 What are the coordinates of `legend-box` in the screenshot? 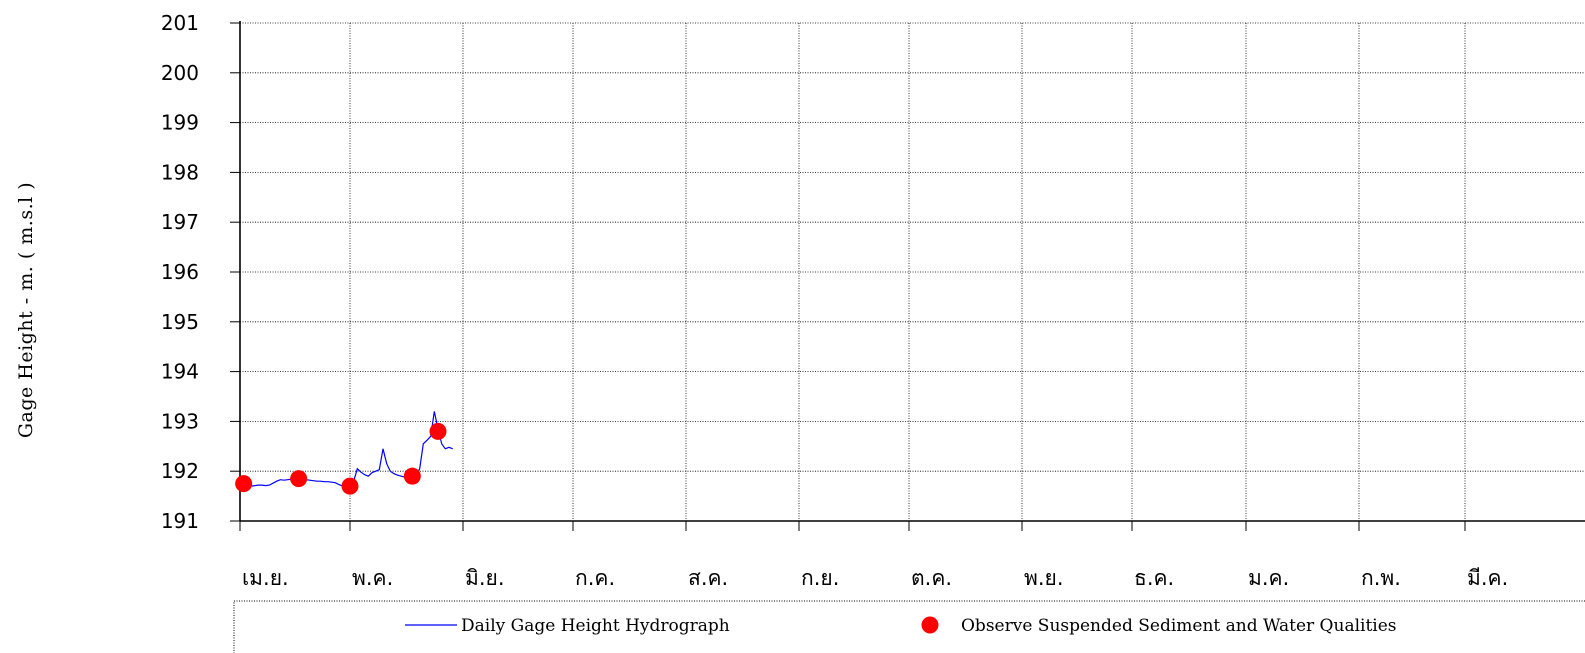 It's located at (909, 626).